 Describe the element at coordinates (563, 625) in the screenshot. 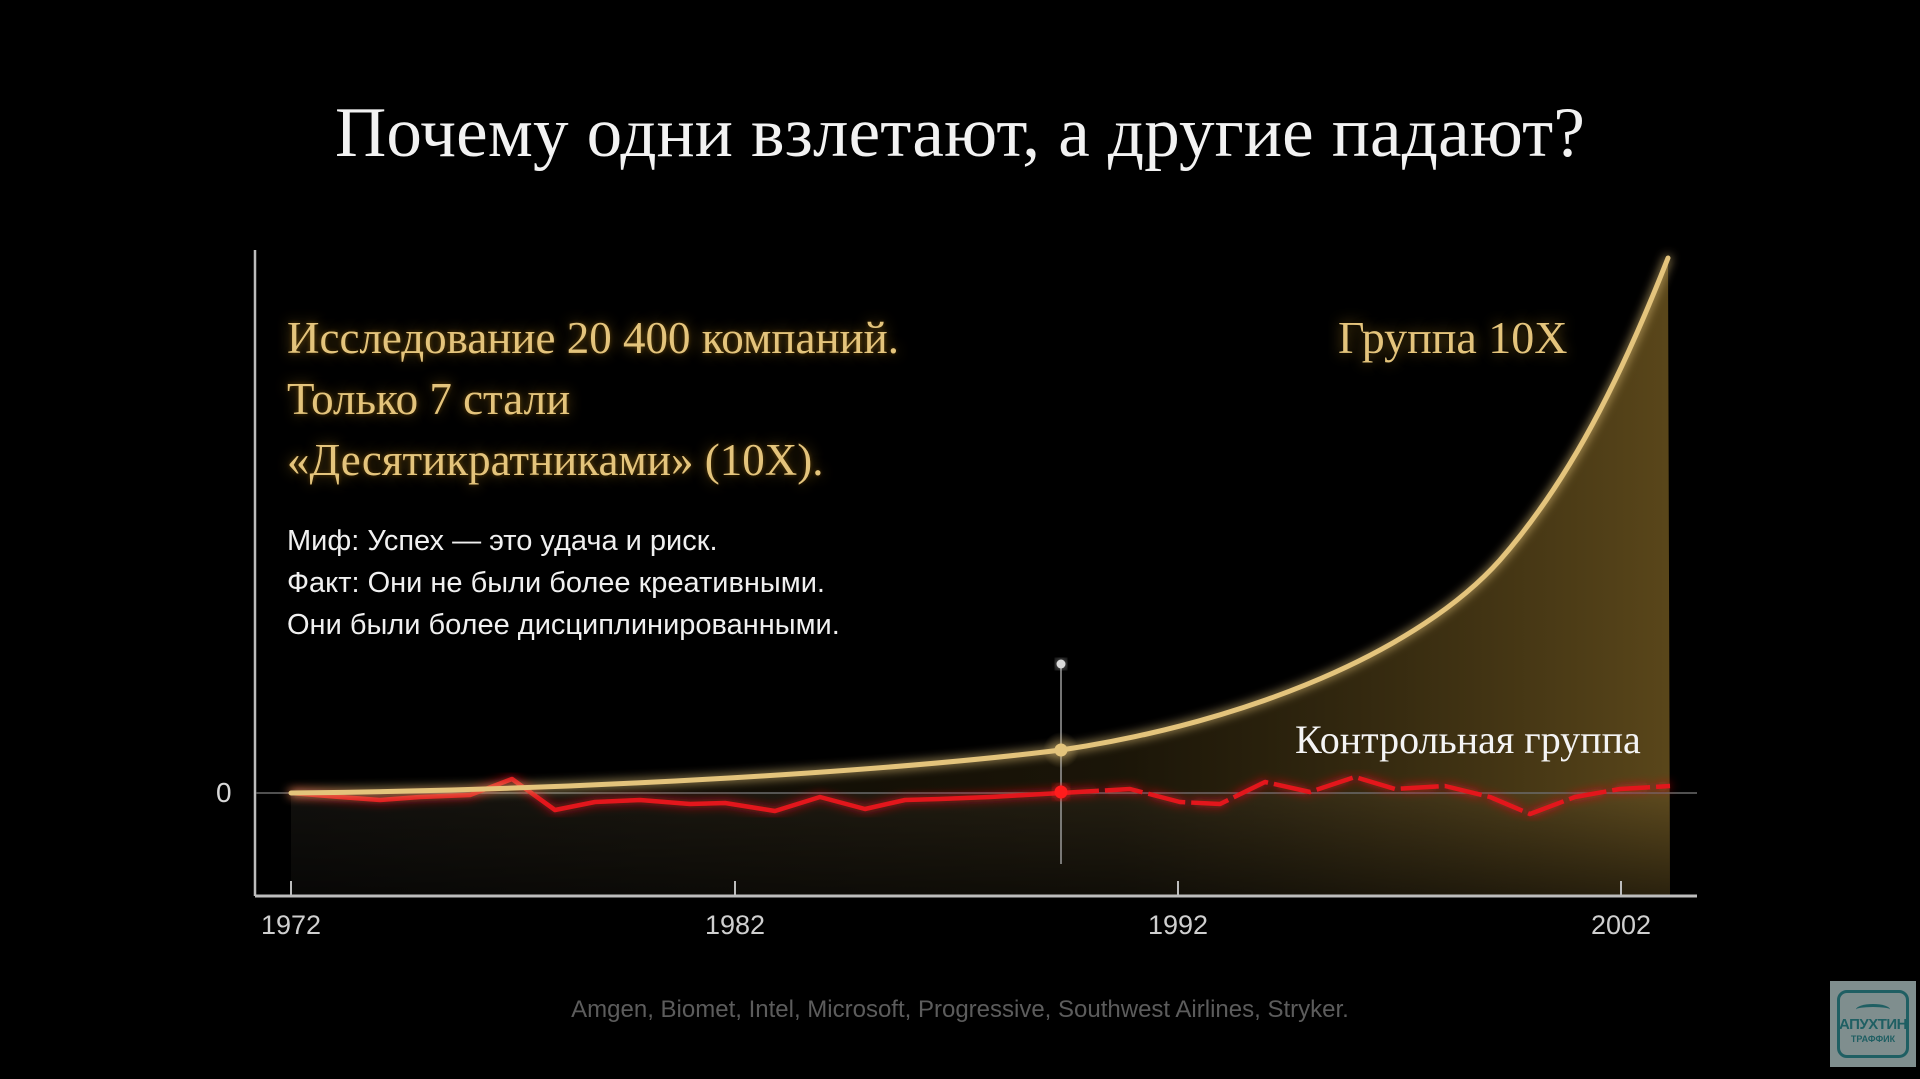

I see `discipline-line: Они были более дисциплинированными.` at that location.